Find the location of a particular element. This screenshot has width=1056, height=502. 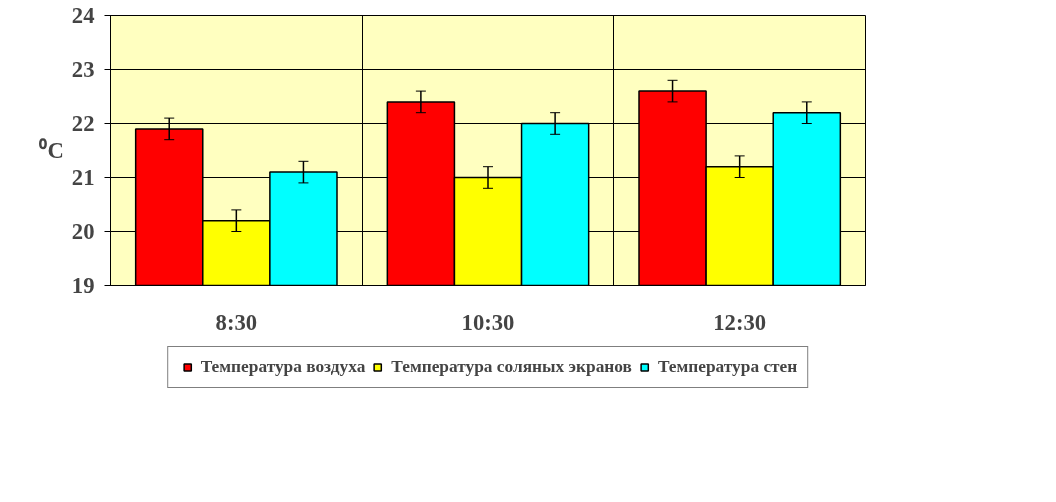

y-tick-label: 23 is located at coordinates (83, 69).